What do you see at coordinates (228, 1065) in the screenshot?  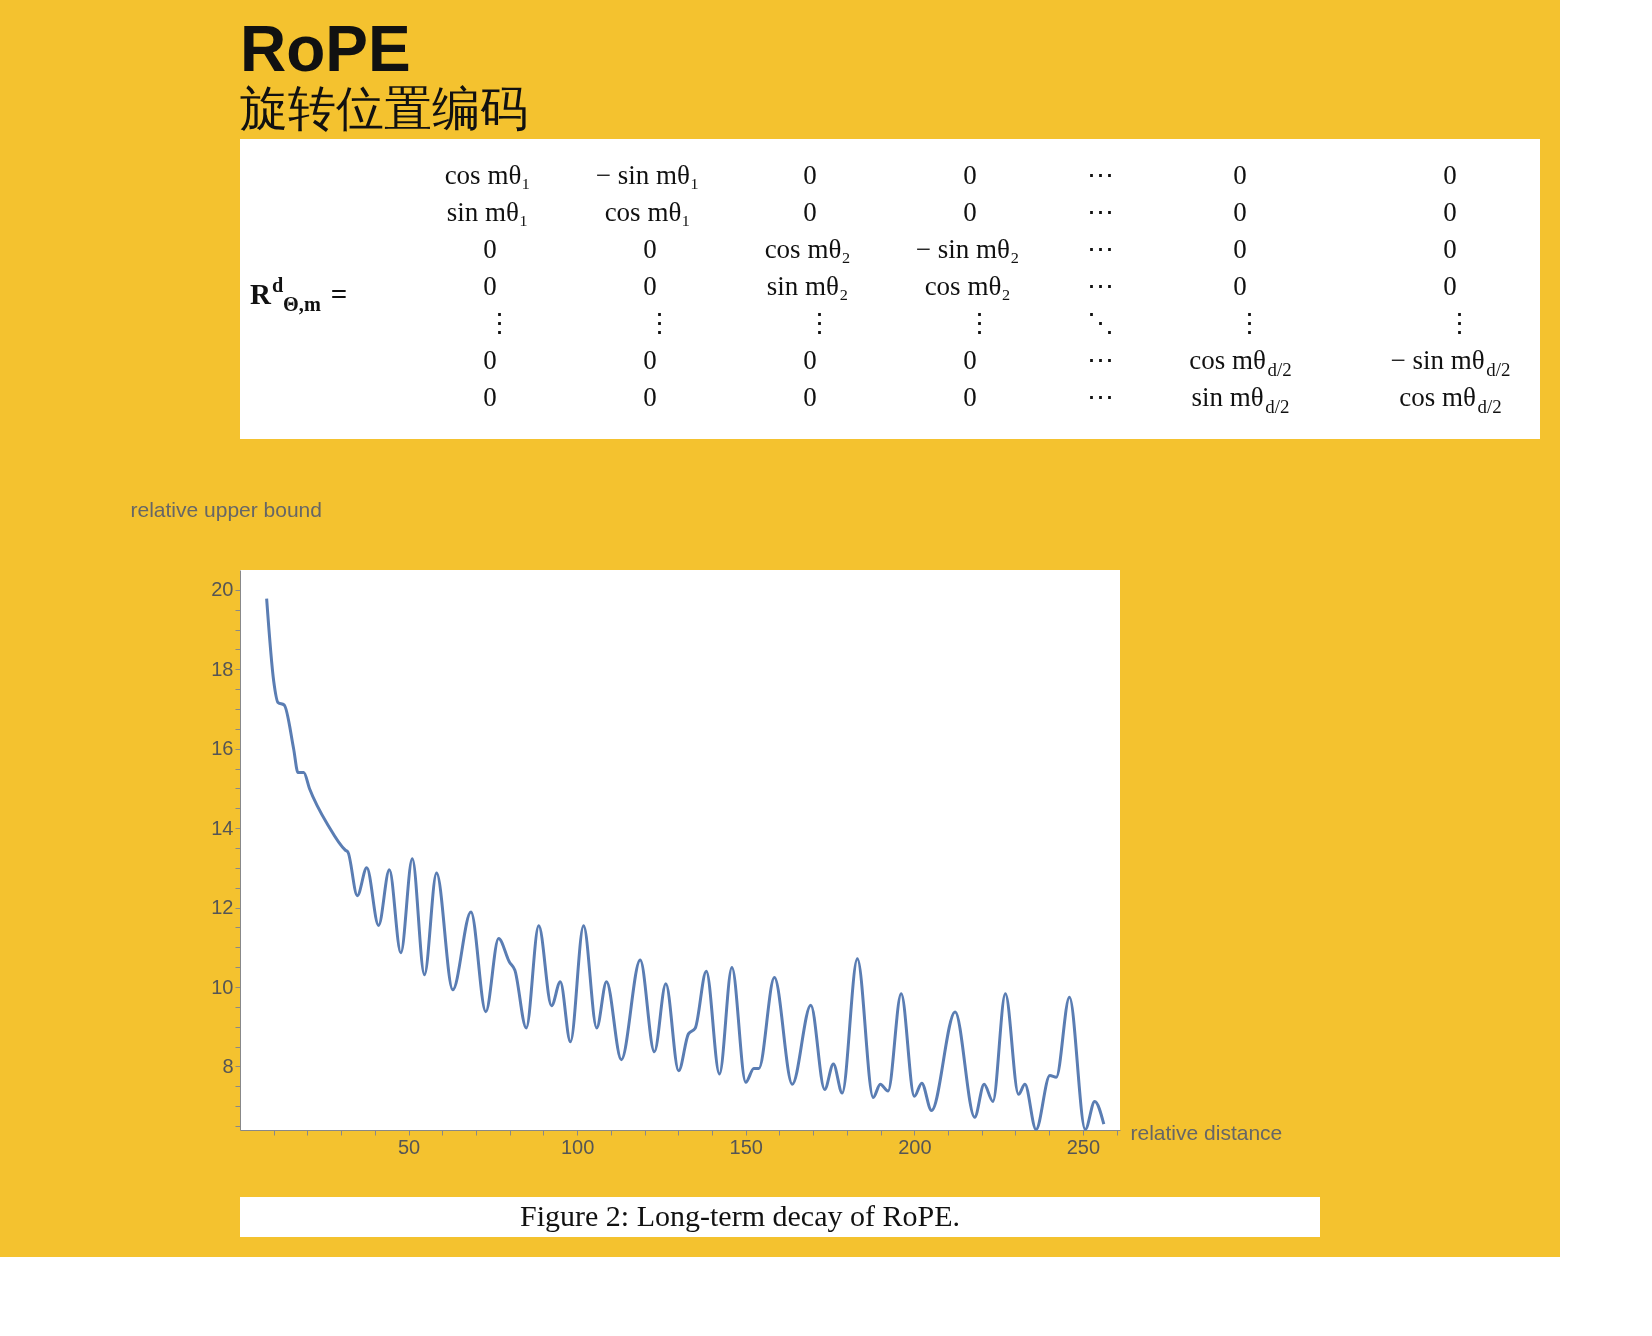 I see `y-tick-label: 8` at bounding box center [228, 1065].